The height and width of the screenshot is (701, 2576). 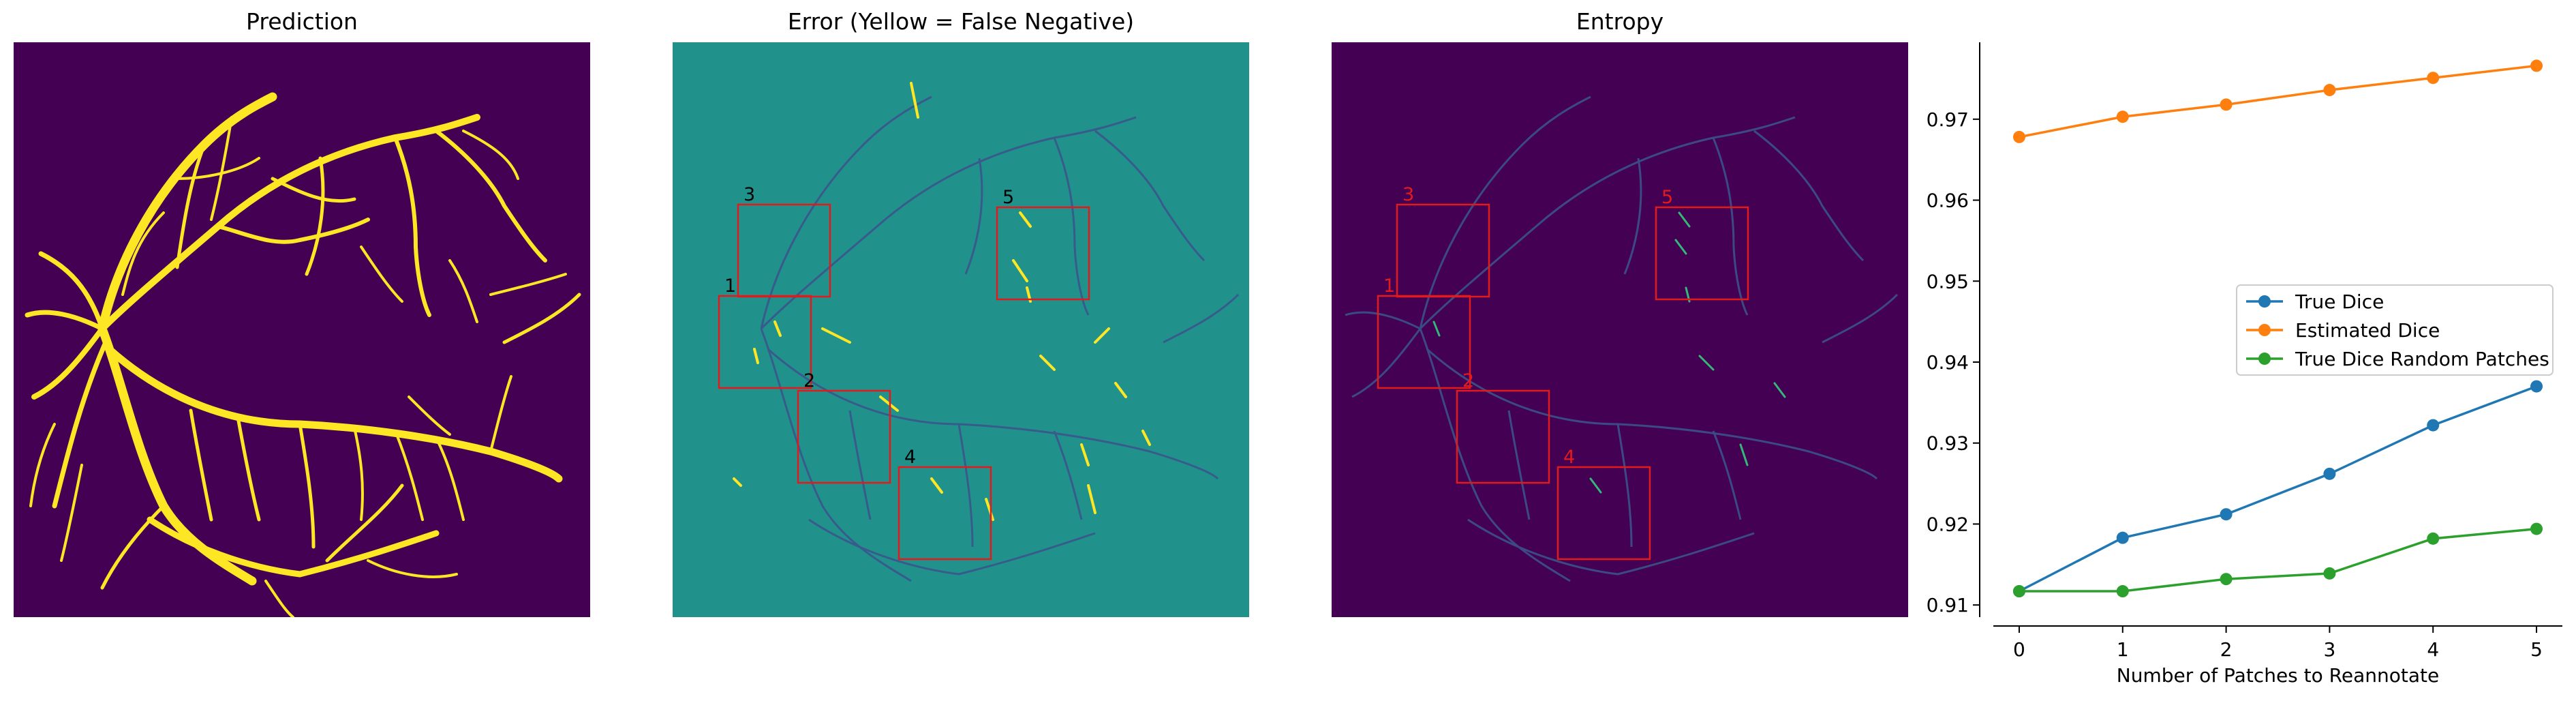 I want to click on false-negative-marks, so click(x=942, y=301).